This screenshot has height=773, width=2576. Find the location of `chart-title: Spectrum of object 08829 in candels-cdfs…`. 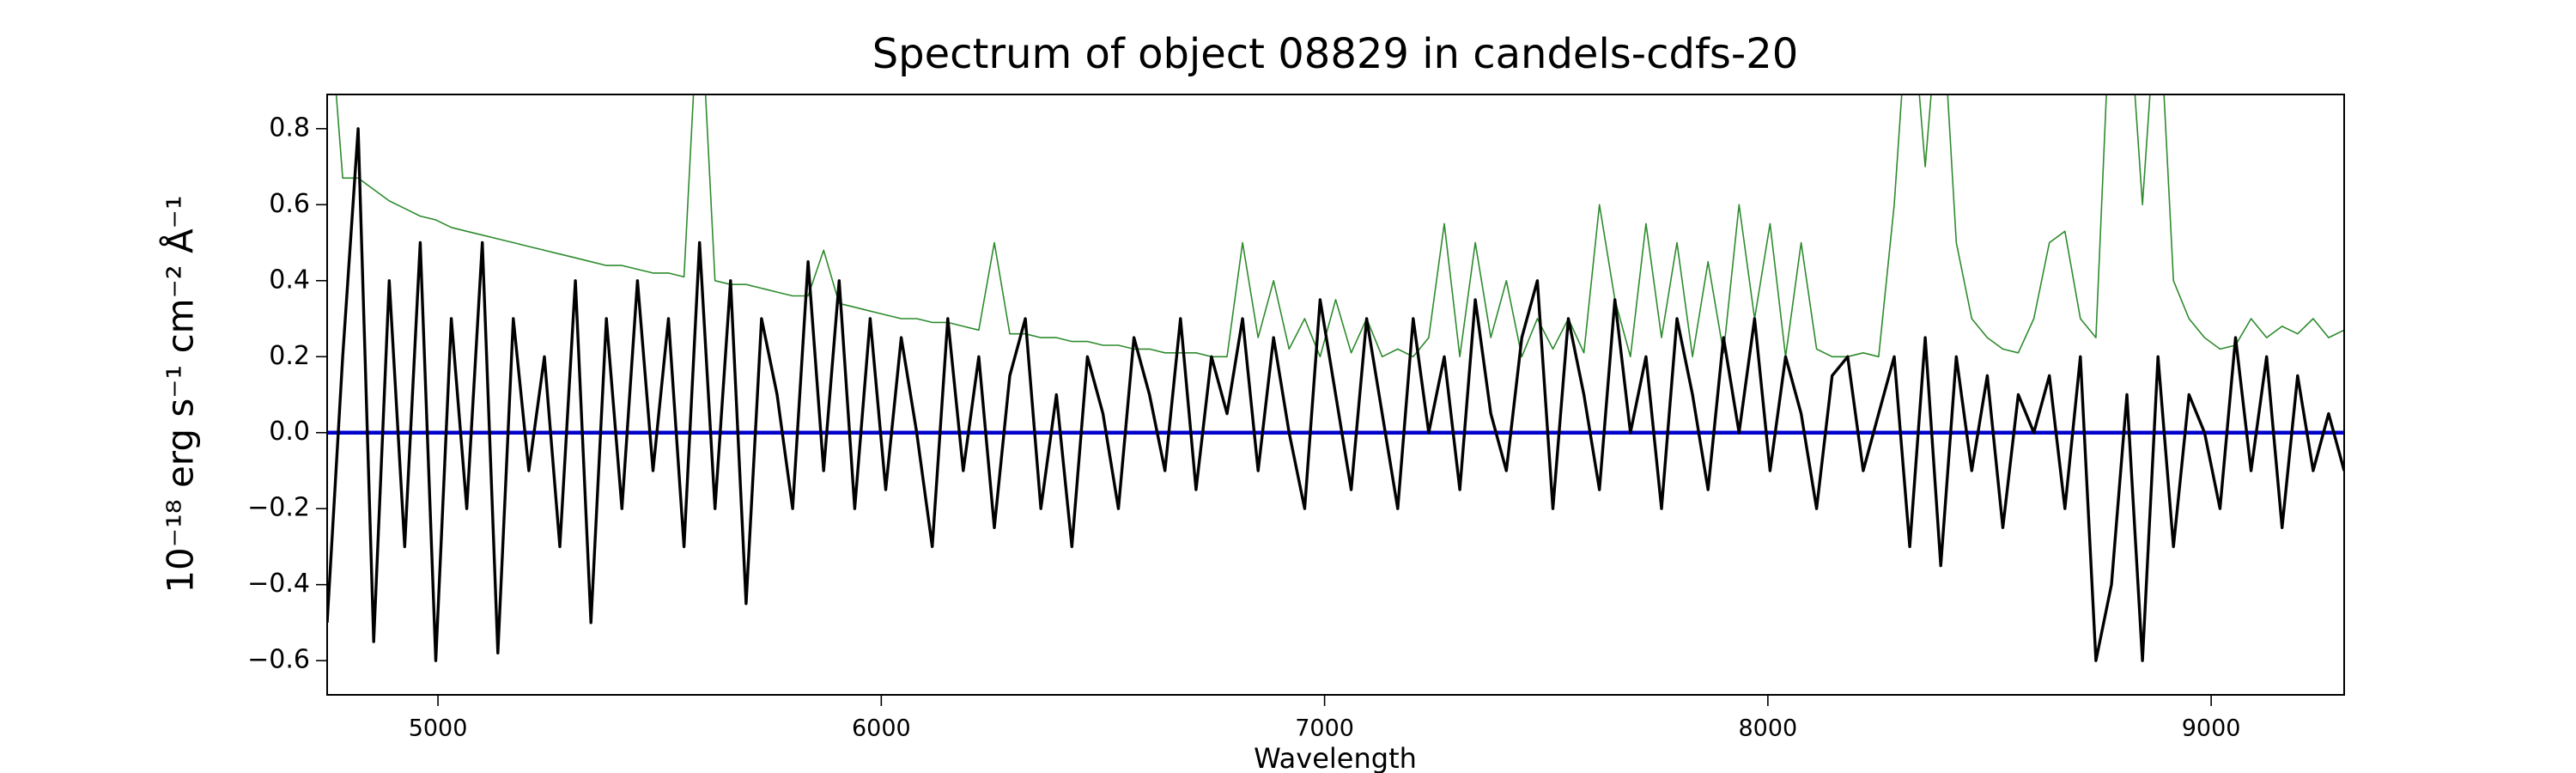

chart-title: Spectrum of object 08829 in candels-cdfs… is located at coordinates (1335, 54).